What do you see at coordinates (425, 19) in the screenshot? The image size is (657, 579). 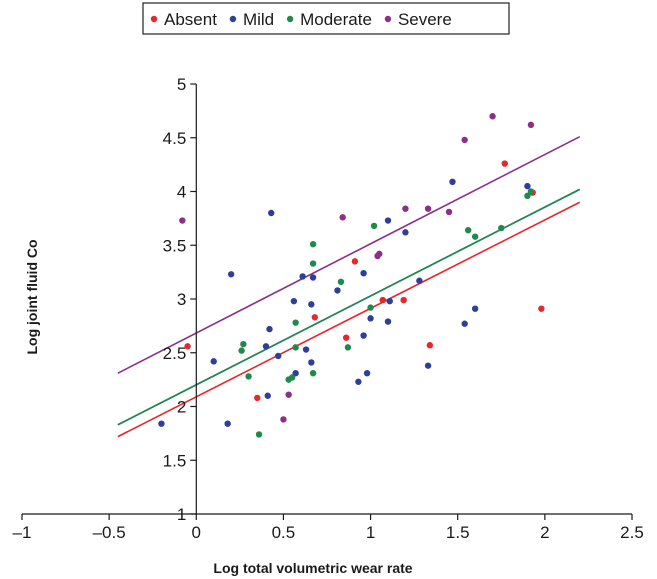 I see `legend-label-severe: Severe` at bounding box center [425, 19].